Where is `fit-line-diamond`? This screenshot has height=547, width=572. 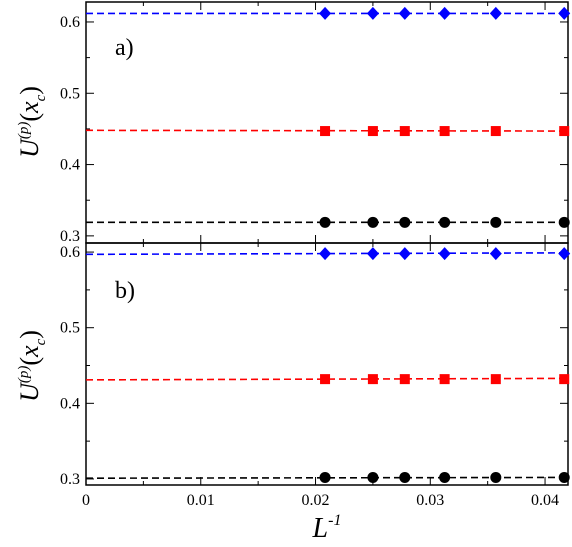 fit-line-diamond is located at coordinates (327, 254).